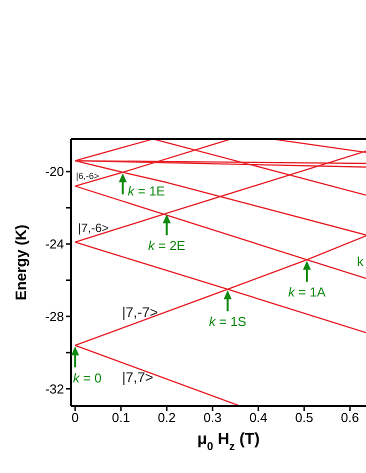  I want to click on y-tick-label: -20, so click(54, 172).